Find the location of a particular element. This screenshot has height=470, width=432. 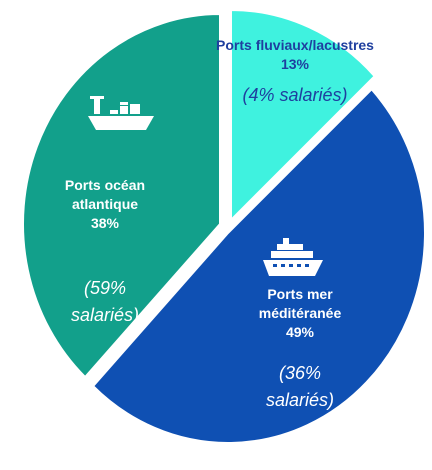

slice-label: Ports fluviaux/lacustres 13% (4% salariés) is located at coordinates (295, 72).